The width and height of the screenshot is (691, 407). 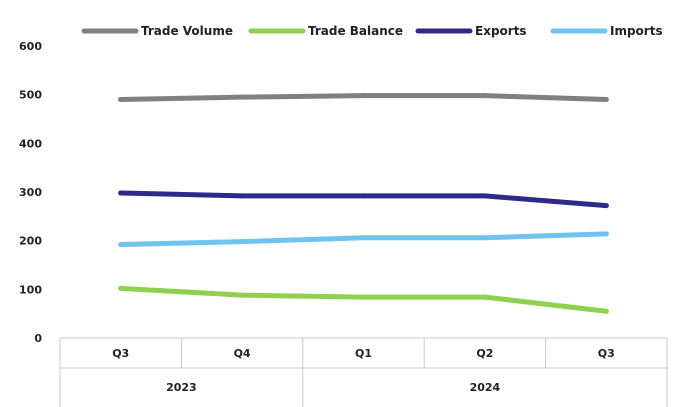 What do you see at coordinates (363, 353) in the screenshot?
I see `x-tick-label: Q1` at bounding box center [363, 353].